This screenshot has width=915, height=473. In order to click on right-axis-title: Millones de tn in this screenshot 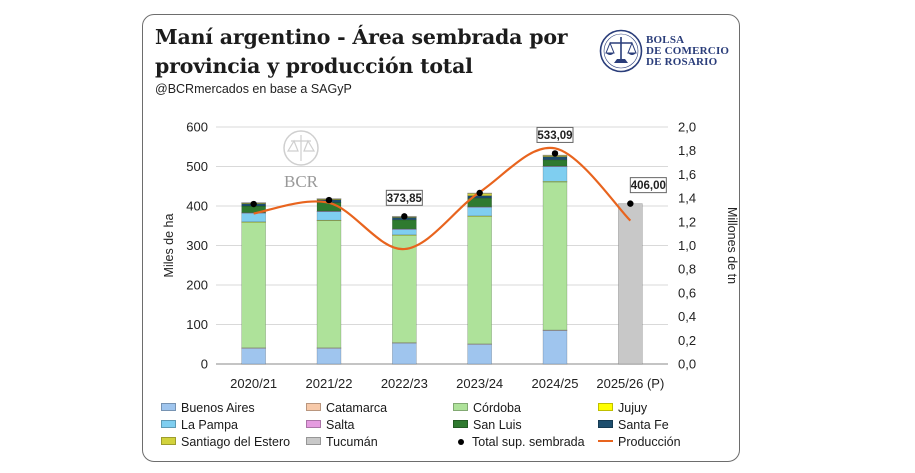, I will do `click(732, 245)`.